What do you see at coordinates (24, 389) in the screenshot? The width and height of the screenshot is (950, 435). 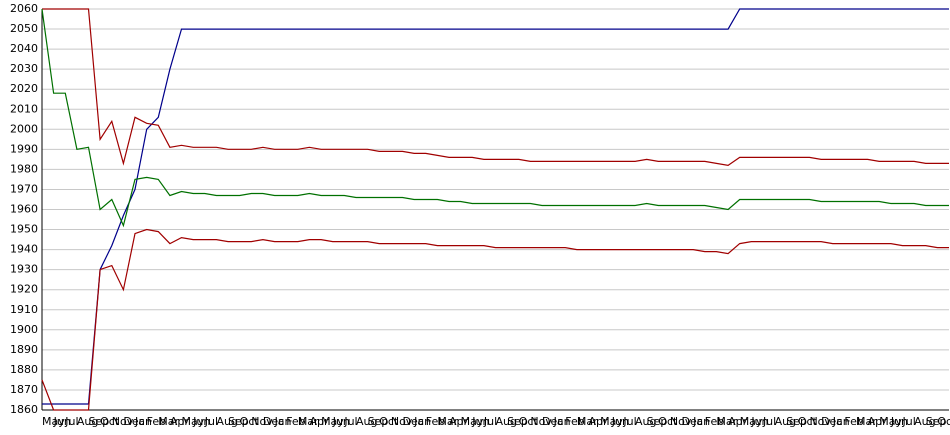 I see `y-tick-label: 1870` at bounding box center [24, 389].